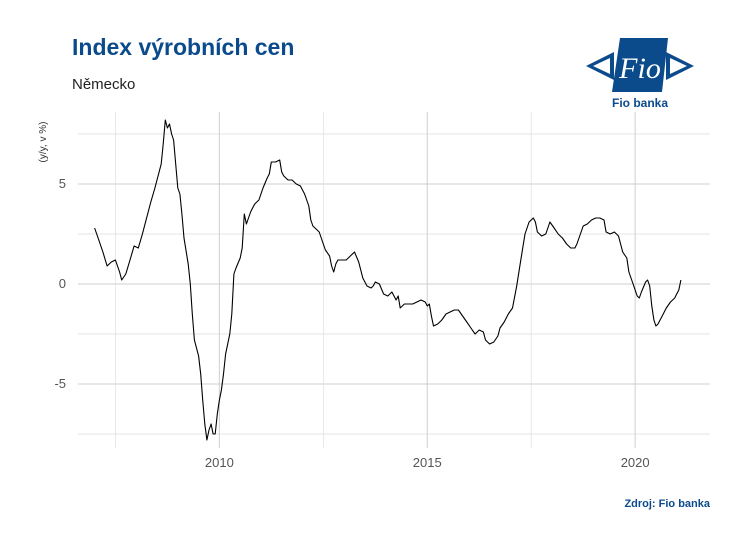 This screenshot has width=750, height=550. I want to click on logo-parallelogram, so click(640, 65).